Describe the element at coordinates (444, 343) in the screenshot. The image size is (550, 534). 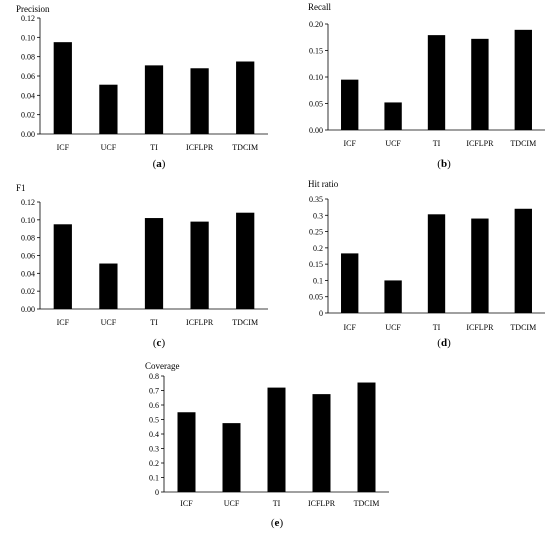
I see `panel-caption: (d)` at that location.